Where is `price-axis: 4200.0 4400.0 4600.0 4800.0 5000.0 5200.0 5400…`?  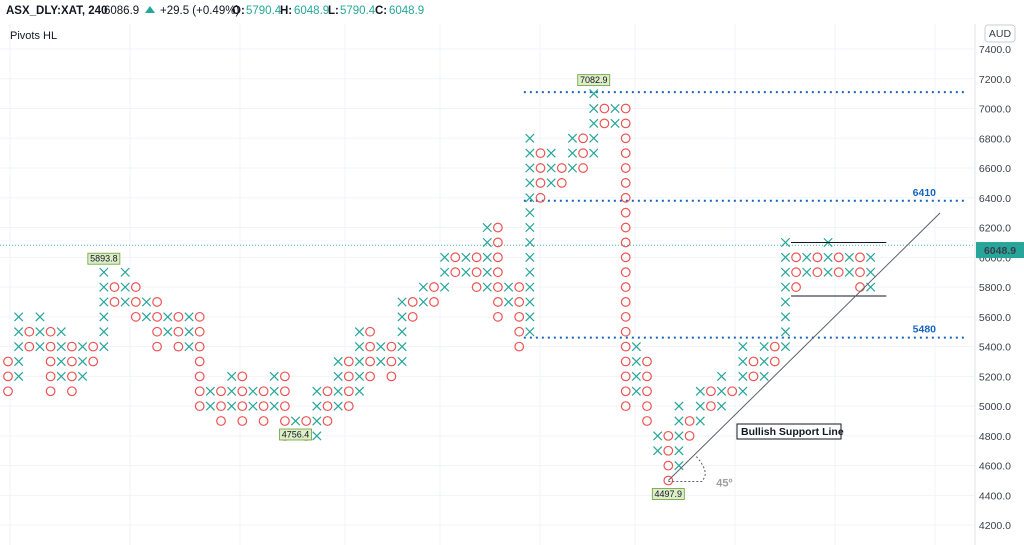
price-axis: 4200.0 4400.0 4600.0 4800.0 5000.0 5200.0 5400… is located at coordinates (1000, 288).